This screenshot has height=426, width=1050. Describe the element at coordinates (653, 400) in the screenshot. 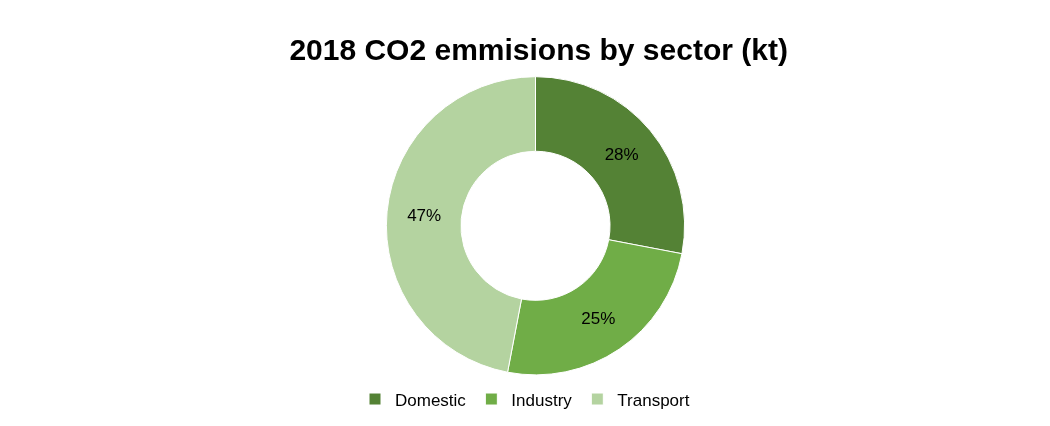

I see `legend-label: Transport` at that location.